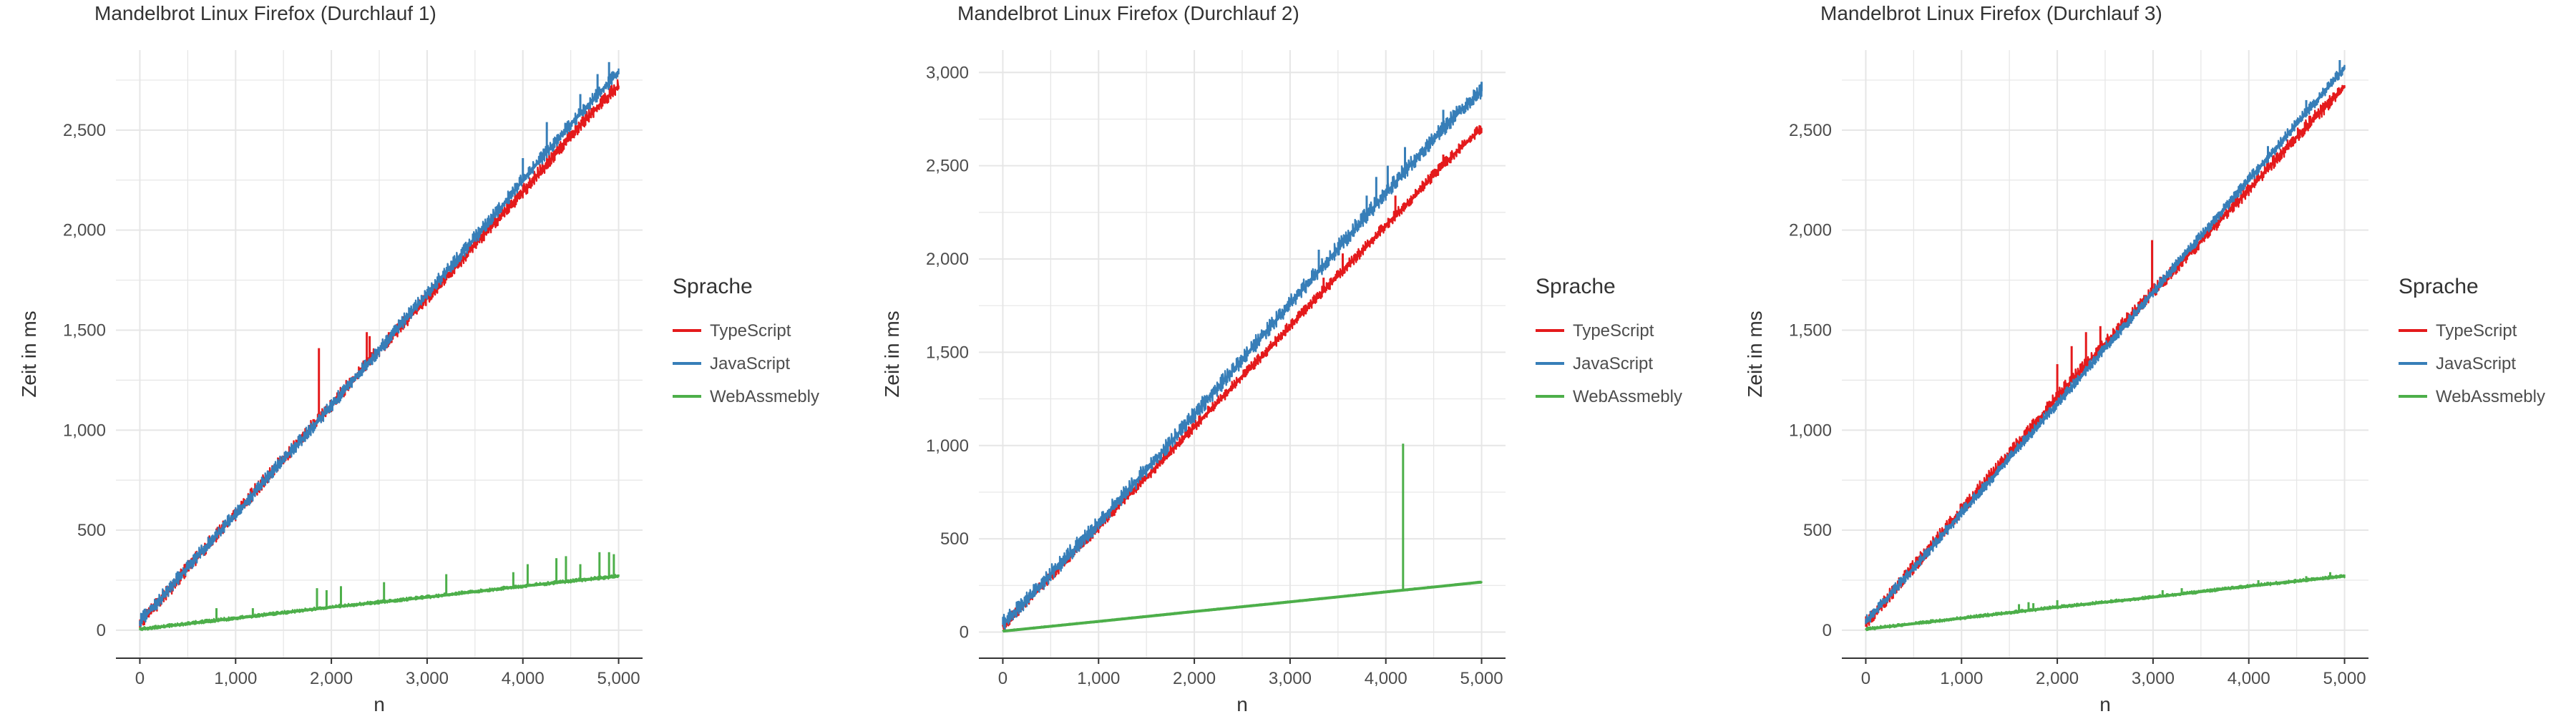 The width and height of the screenshot is (2576, 719). Describe the element at coordinates (1128, 13) in the screenshot. I see `chart-title: Mandelbrot Linux Firefox (Durchlauf 2)` at that location.